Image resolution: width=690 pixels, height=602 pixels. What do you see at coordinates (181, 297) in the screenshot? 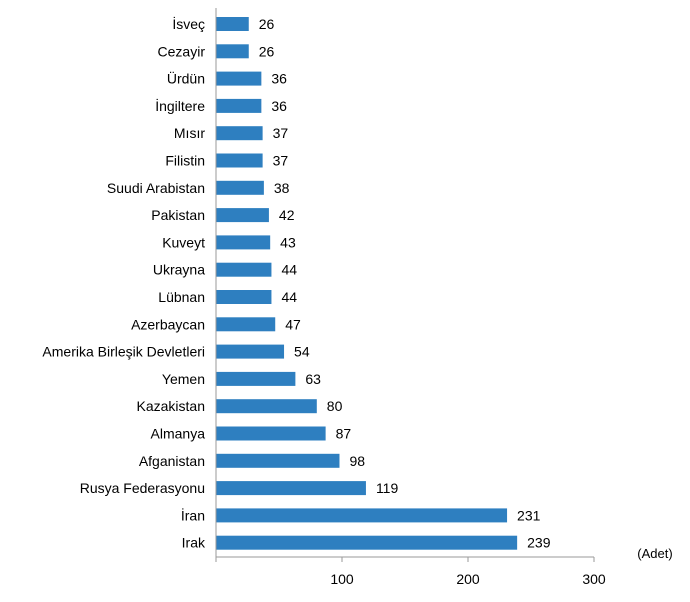
I see `category-label: Lübnan` at bounding box center [181, 297].